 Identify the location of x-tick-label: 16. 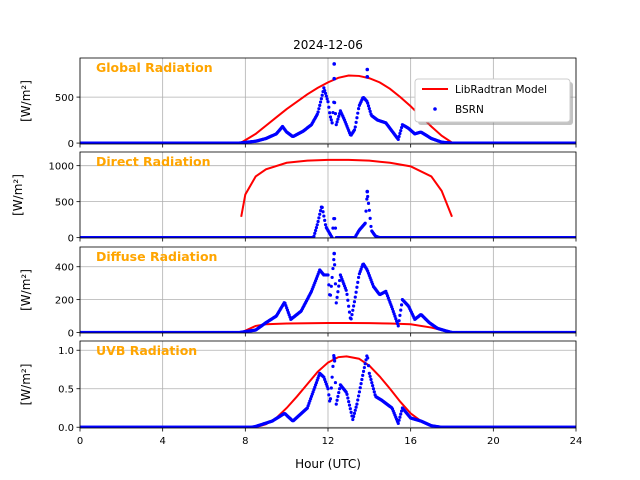
(410, 441).